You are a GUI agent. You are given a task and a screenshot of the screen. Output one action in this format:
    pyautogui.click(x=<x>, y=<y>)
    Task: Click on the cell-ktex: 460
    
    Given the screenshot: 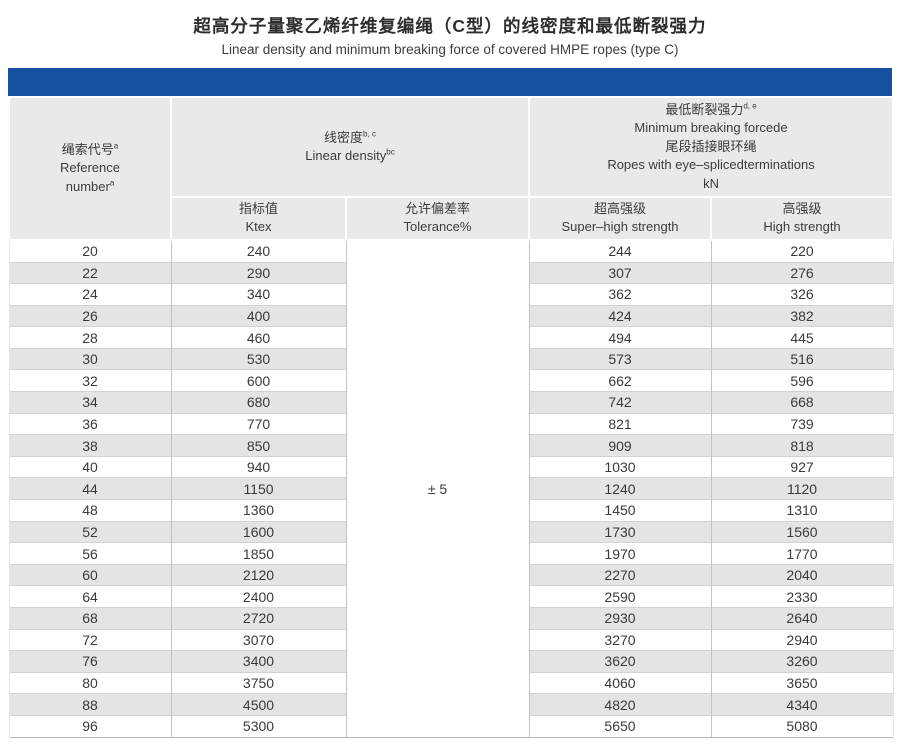 What is the action you would take?
    pyautogui.click(x=258, y=337)
    